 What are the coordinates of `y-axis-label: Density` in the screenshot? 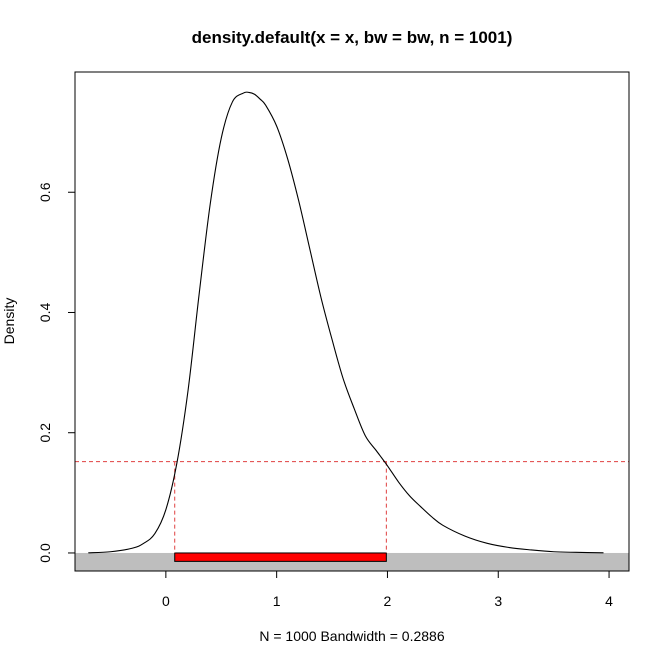 It's located at (9, 321).